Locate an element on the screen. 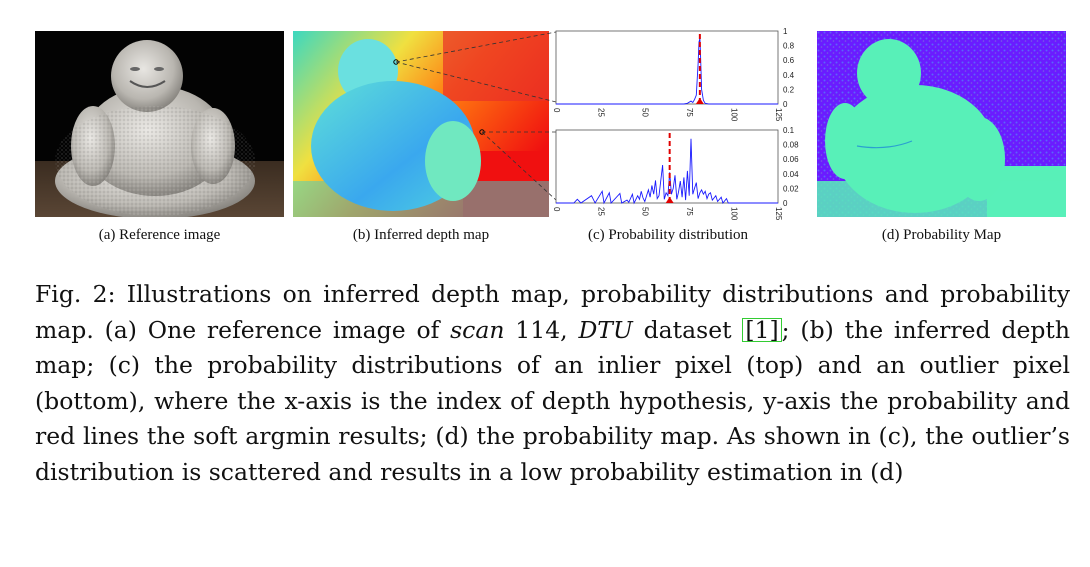 The width and height of the screenshot is (1090, 567). inlier-distribution-ytick: 0.8 is located at coordinates (789, 46).